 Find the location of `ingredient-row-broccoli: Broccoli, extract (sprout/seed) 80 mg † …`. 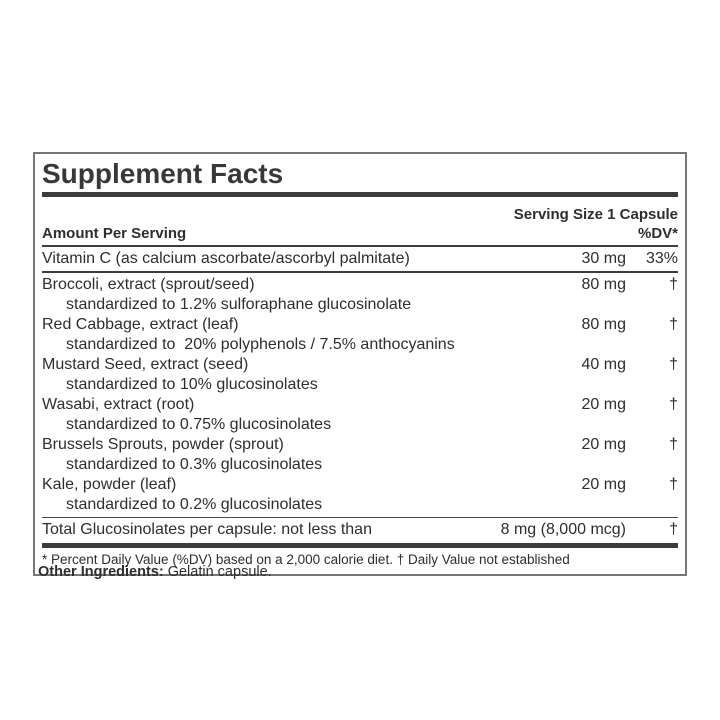

ingredient-row-broccoli: Broccoli, extract (sprout/seed) 80 mg † … is located at coordinates (360, 295).